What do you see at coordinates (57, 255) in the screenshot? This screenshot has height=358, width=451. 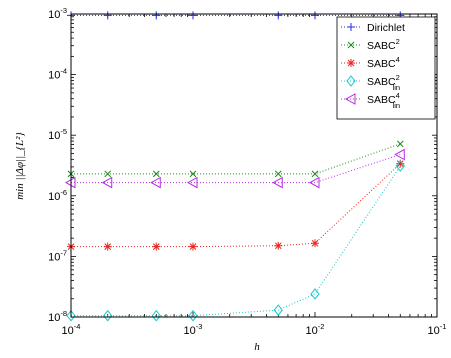 I see `y-tick-label: 10⁻⁷` at bounding box center [57, 255].